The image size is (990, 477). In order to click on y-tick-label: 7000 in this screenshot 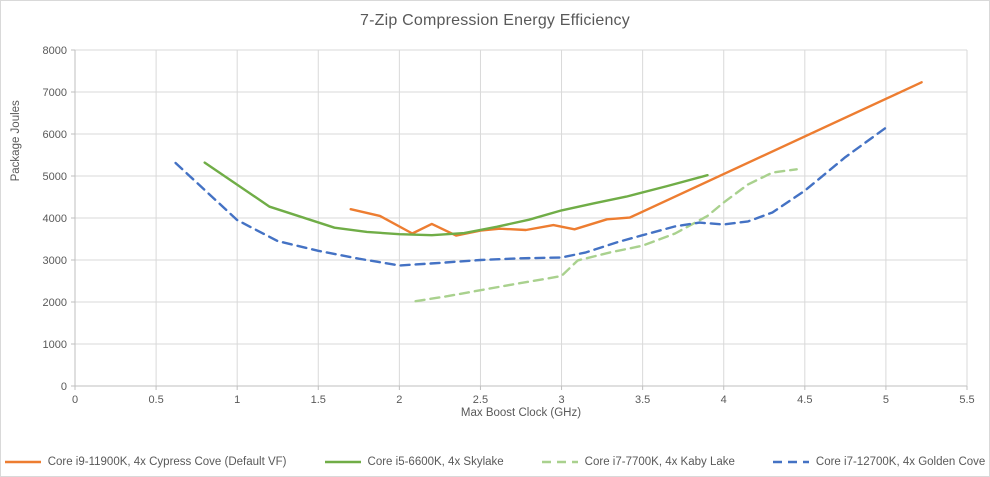, I will do `click(55, 93)`.